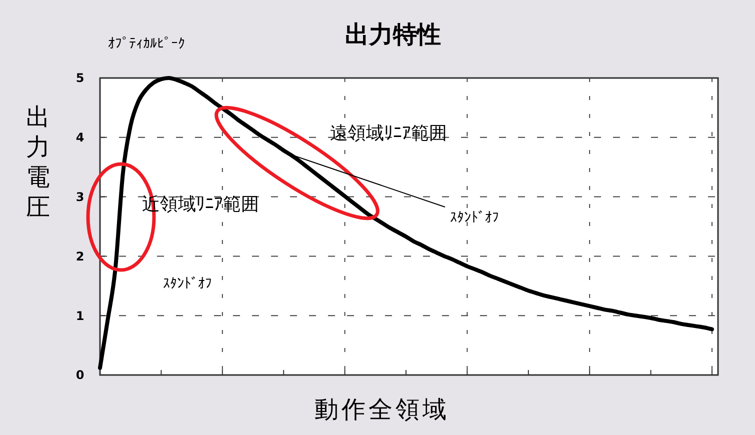  Describe the element at coordinates (80, 197) in the screenshot. I see `y-tick-label: 3` at that location.